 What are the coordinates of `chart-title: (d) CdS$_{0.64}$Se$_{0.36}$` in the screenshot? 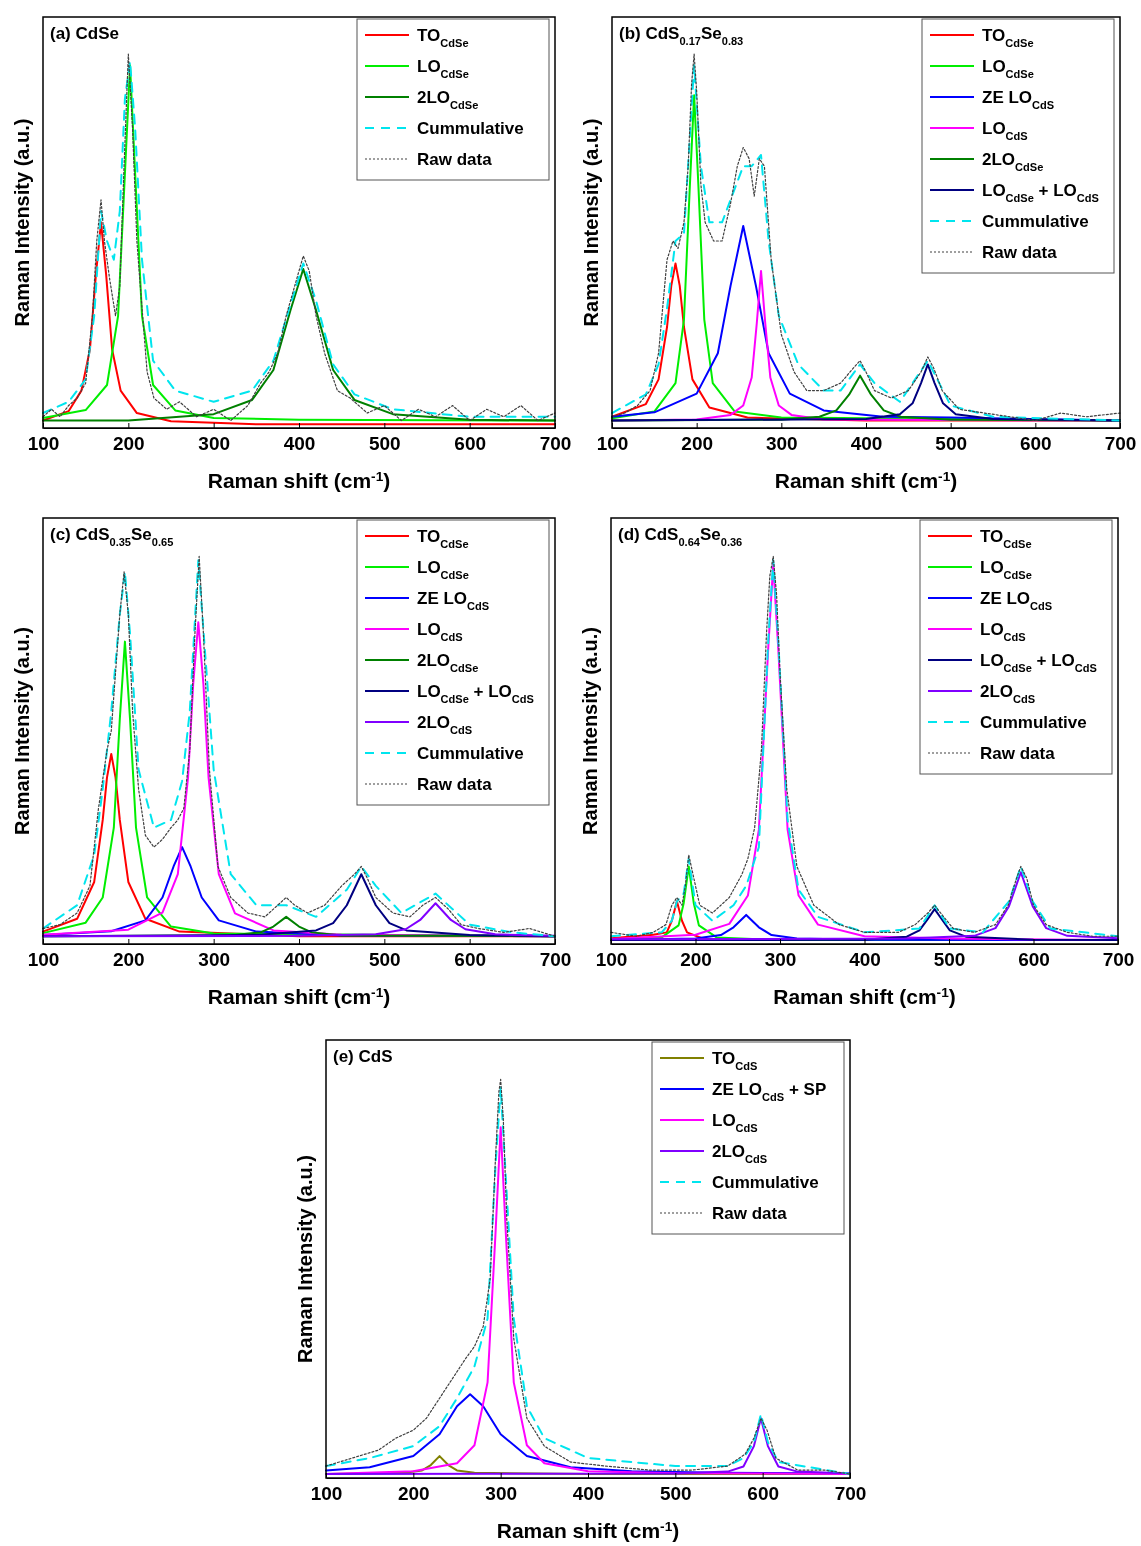 It's located at (680, 536).